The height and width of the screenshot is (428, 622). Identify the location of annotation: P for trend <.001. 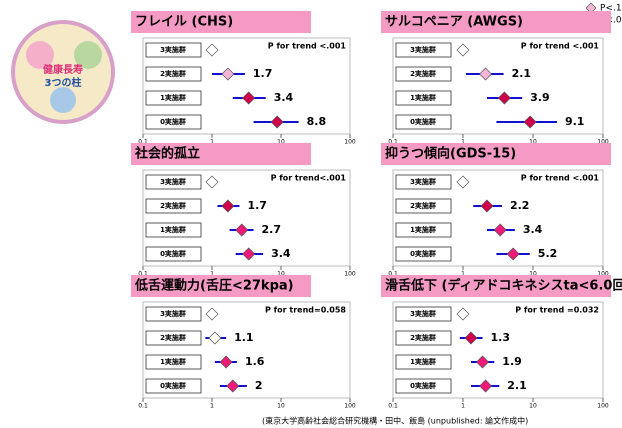
(307, 46).